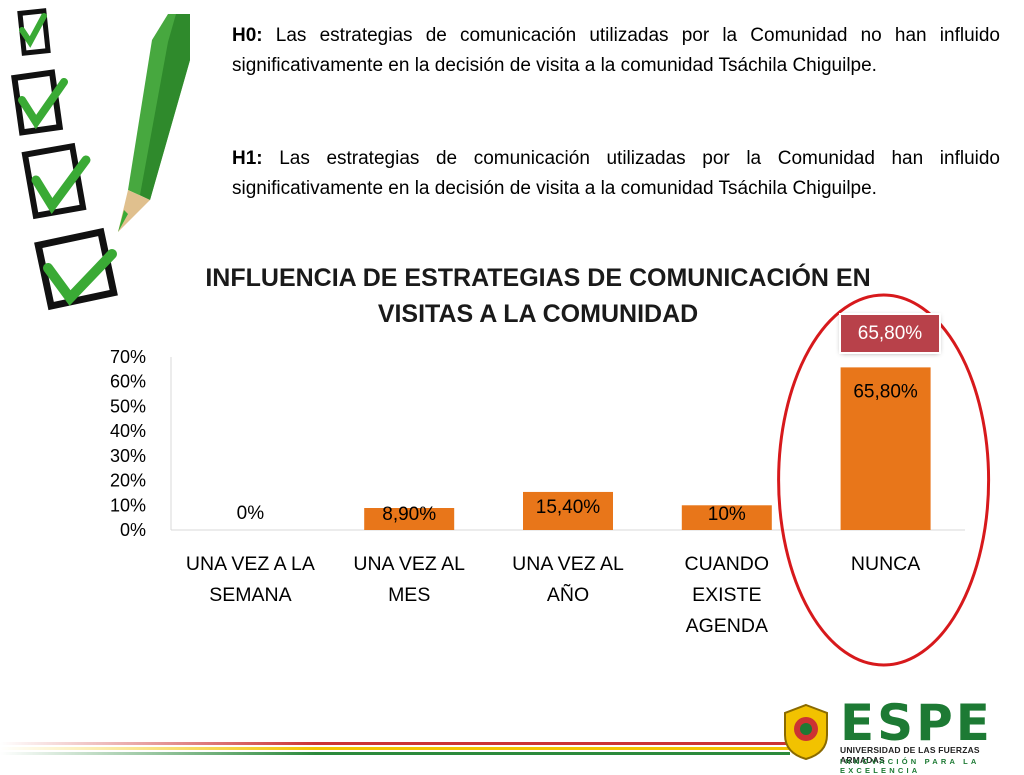  I want to click on checkbox-4-icon, so click(76, 269).